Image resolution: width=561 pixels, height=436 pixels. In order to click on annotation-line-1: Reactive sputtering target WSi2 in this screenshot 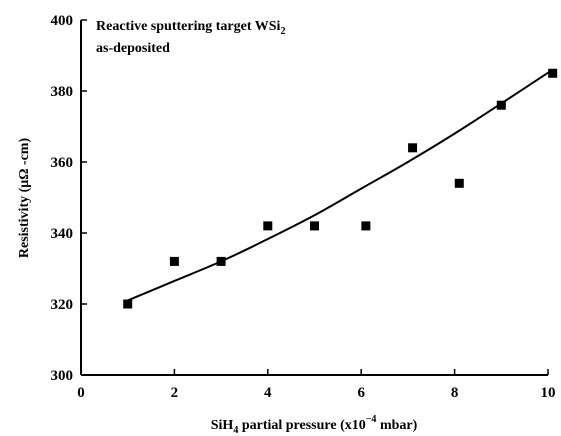, I will do `click(190, 28)`.